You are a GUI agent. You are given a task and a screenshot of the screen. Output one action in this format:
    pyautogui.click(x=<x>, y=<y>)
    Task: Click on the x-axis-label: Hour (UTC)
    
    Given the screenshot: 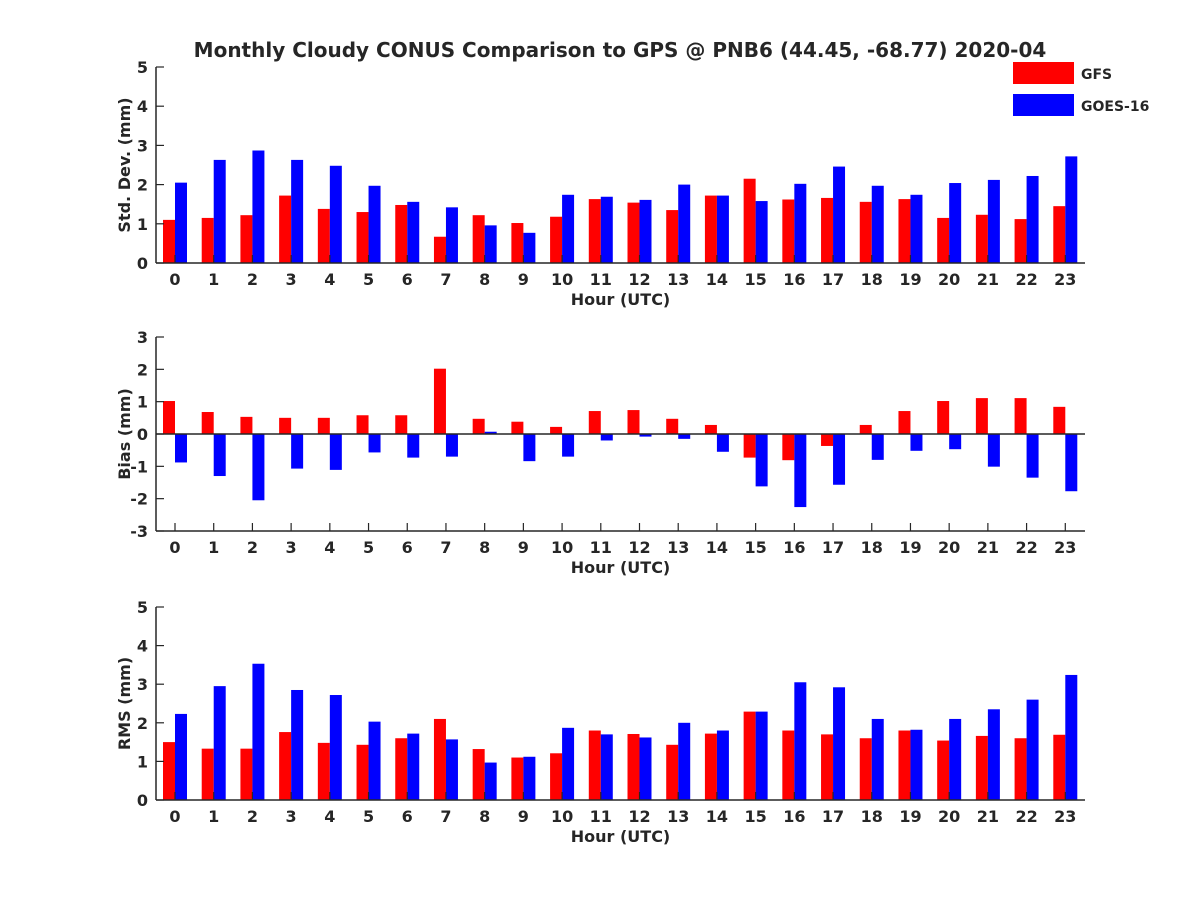 What is the action you would take?
    pyautogui.click(x=621, y=836)
    